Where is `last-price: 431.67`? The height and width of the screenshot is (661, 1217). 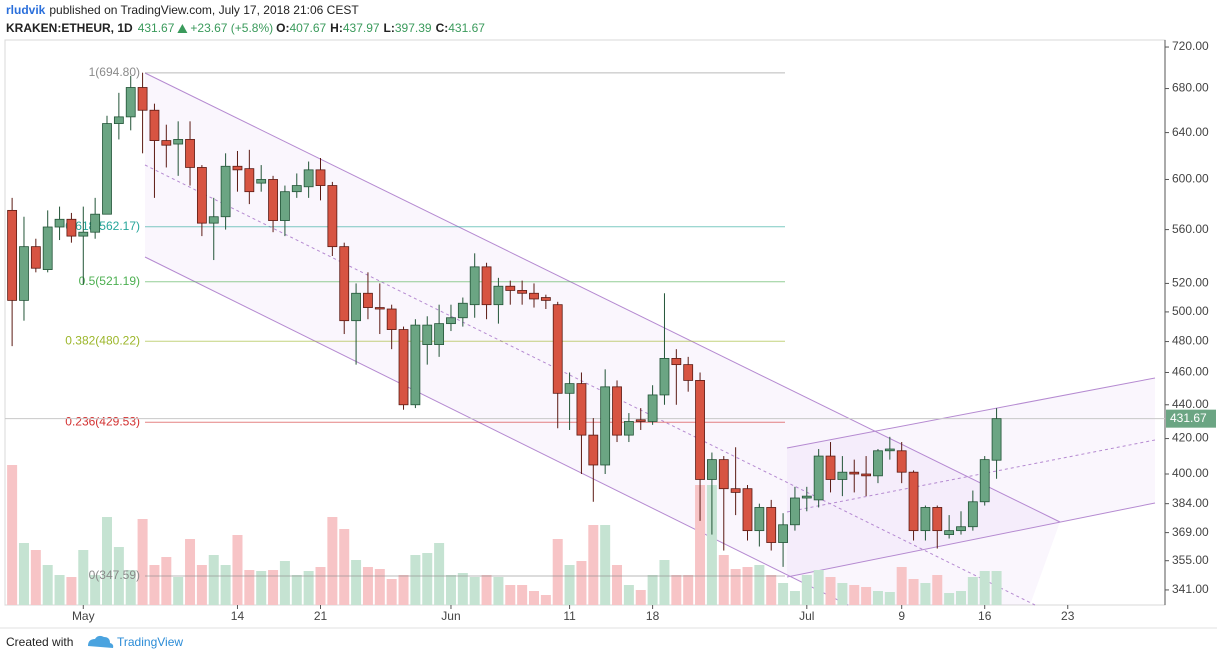
last-price: 431.67 is located at coordinates (156, 28).